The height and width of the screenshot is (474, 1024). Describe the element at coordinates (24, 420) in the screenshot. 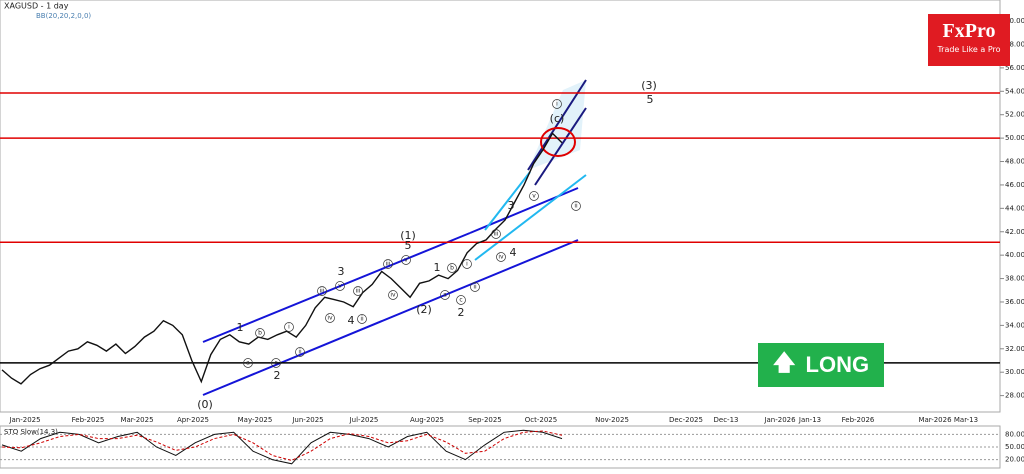

I see `x-tick-label: Jan-2025` at that location.